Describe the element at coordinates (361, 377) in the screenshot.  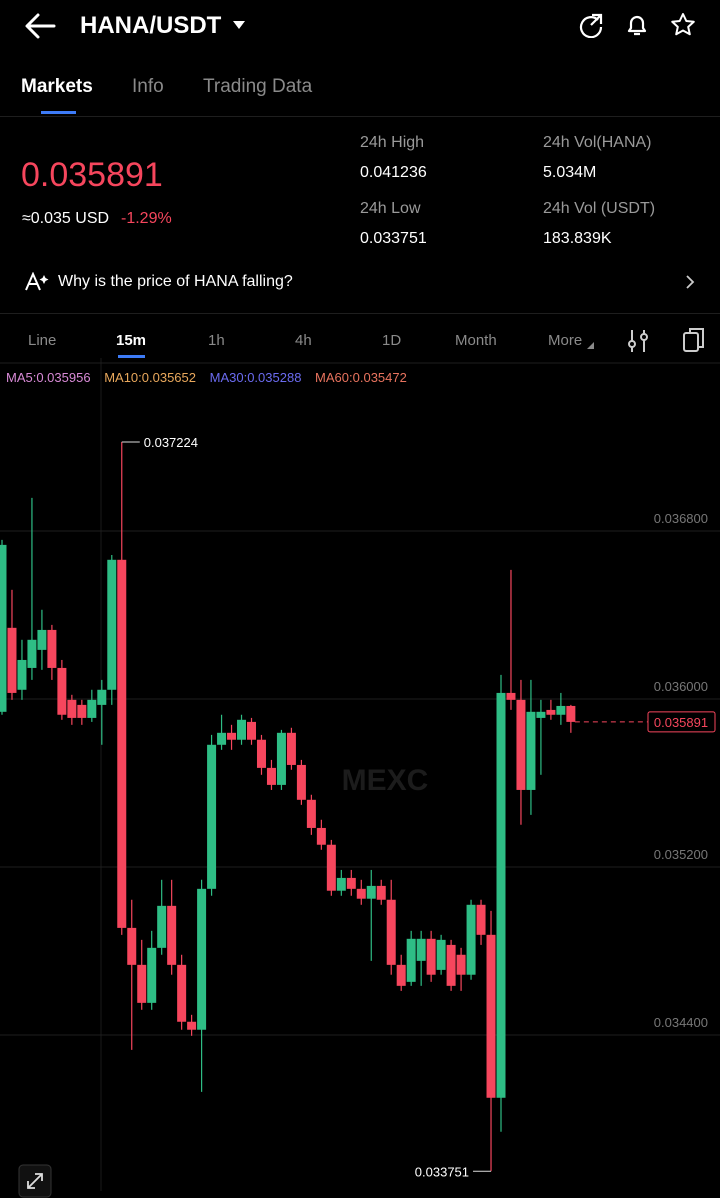
I see `indicator-label: MA60:0.035472` at that location.